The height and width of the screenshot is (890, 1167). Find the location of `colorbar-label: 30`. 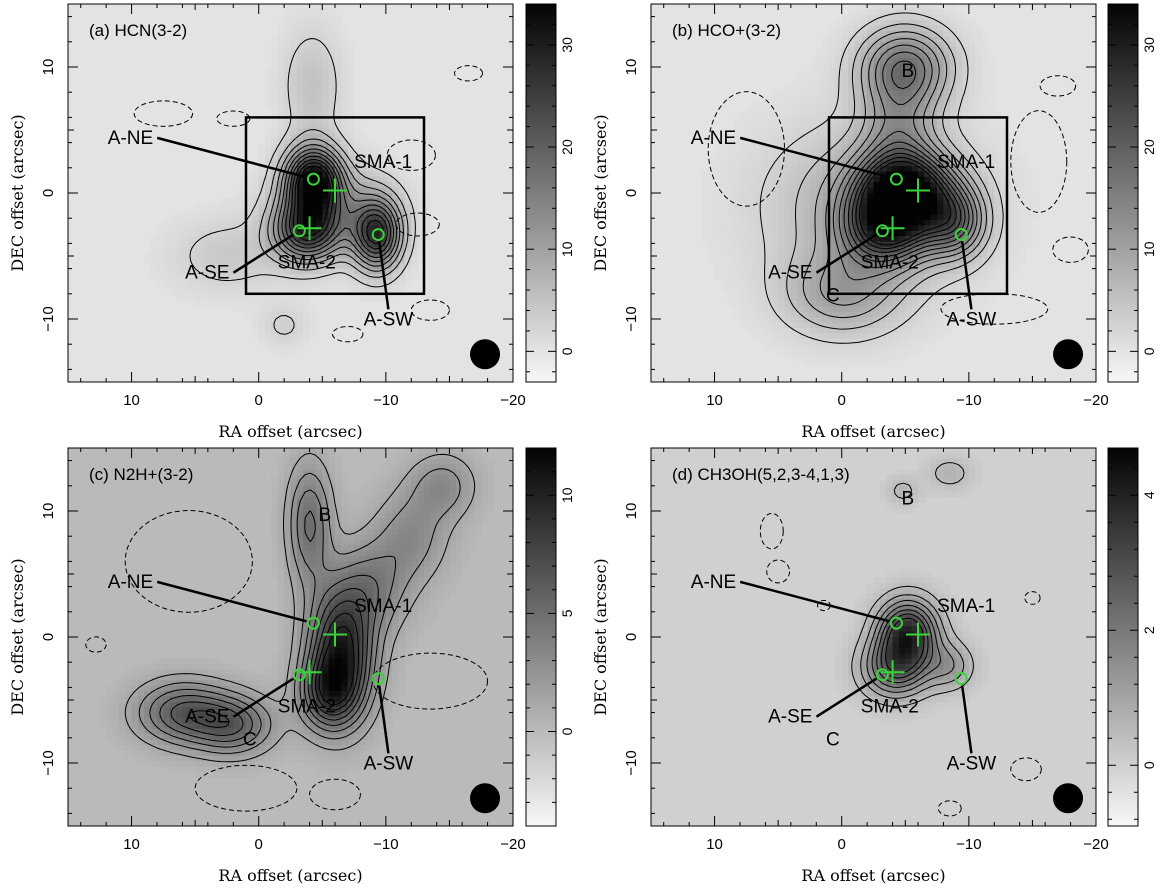

colorbar-label: 30 is located at coordinates (1149, 45).